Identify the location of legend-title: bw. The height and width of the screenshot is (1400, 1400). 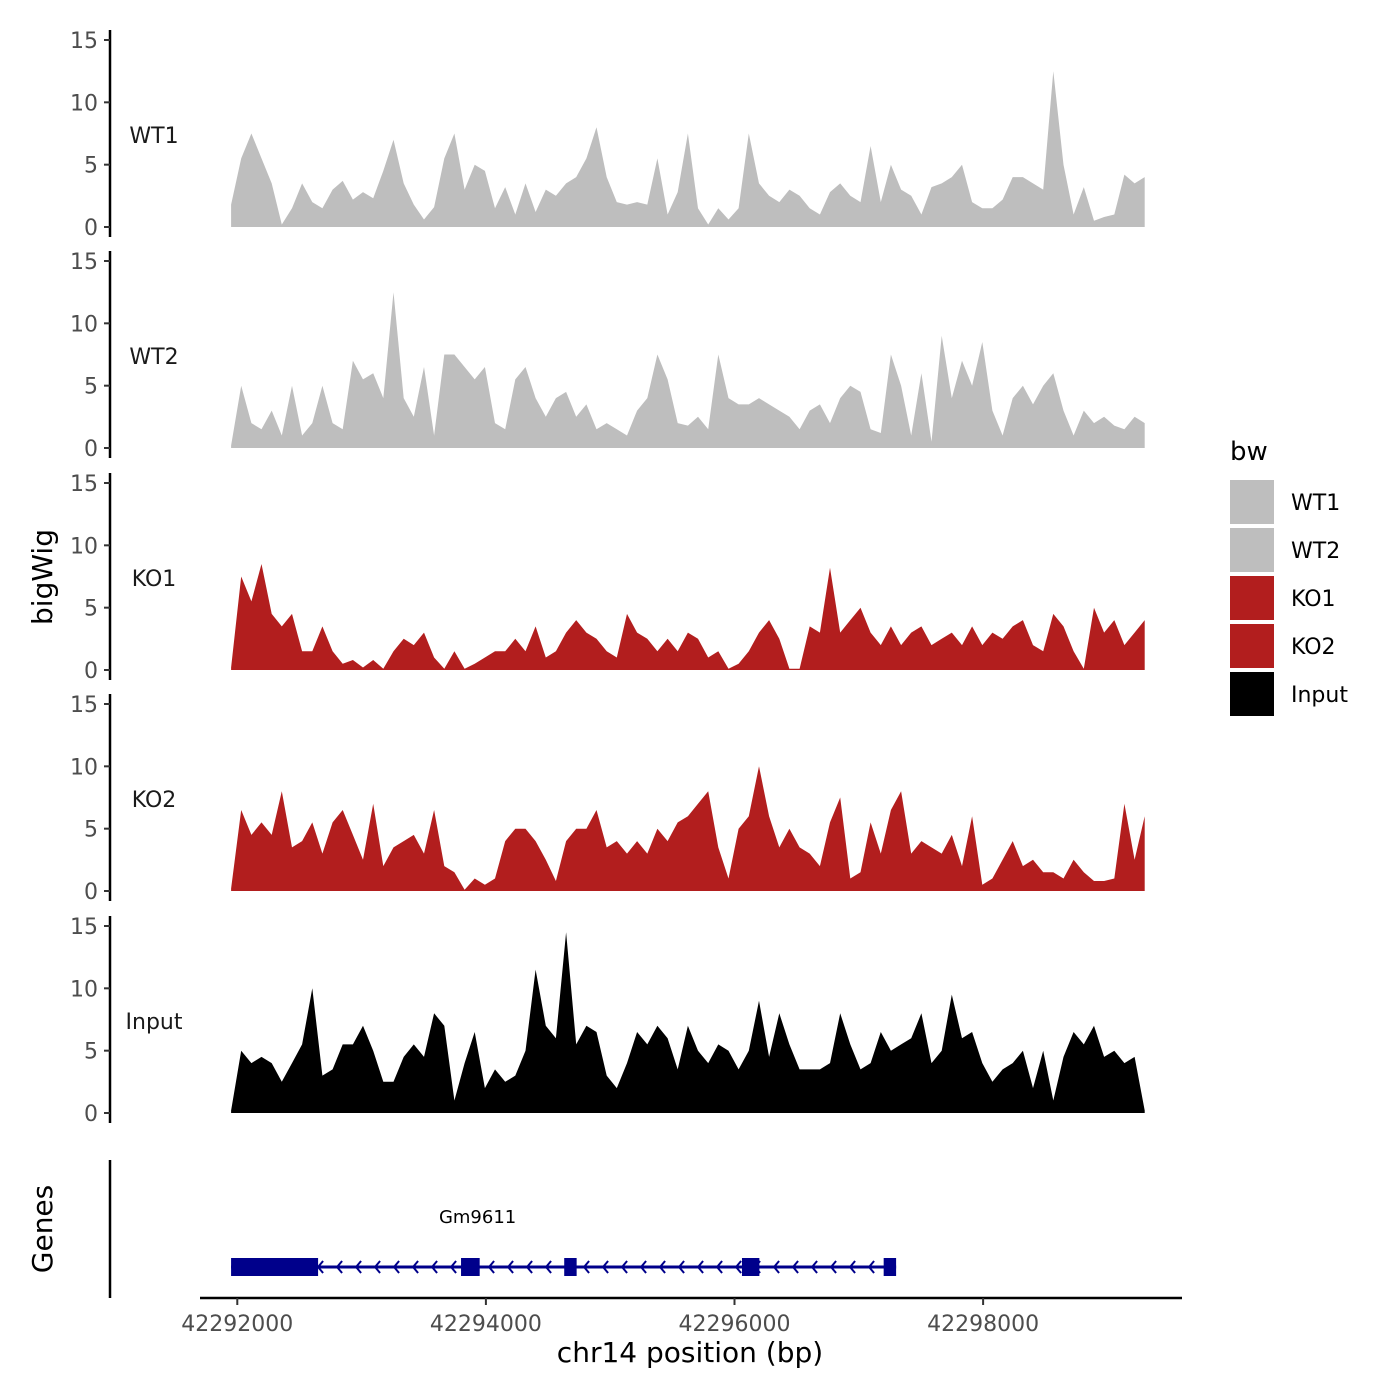
(1249, 452).